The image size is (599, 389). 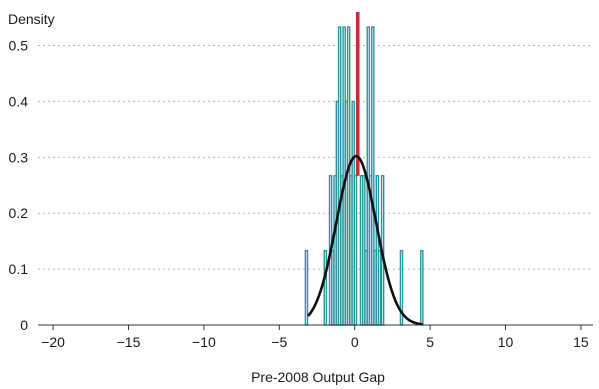 I want to click on density-curve-group, so click(x=364, y=240).